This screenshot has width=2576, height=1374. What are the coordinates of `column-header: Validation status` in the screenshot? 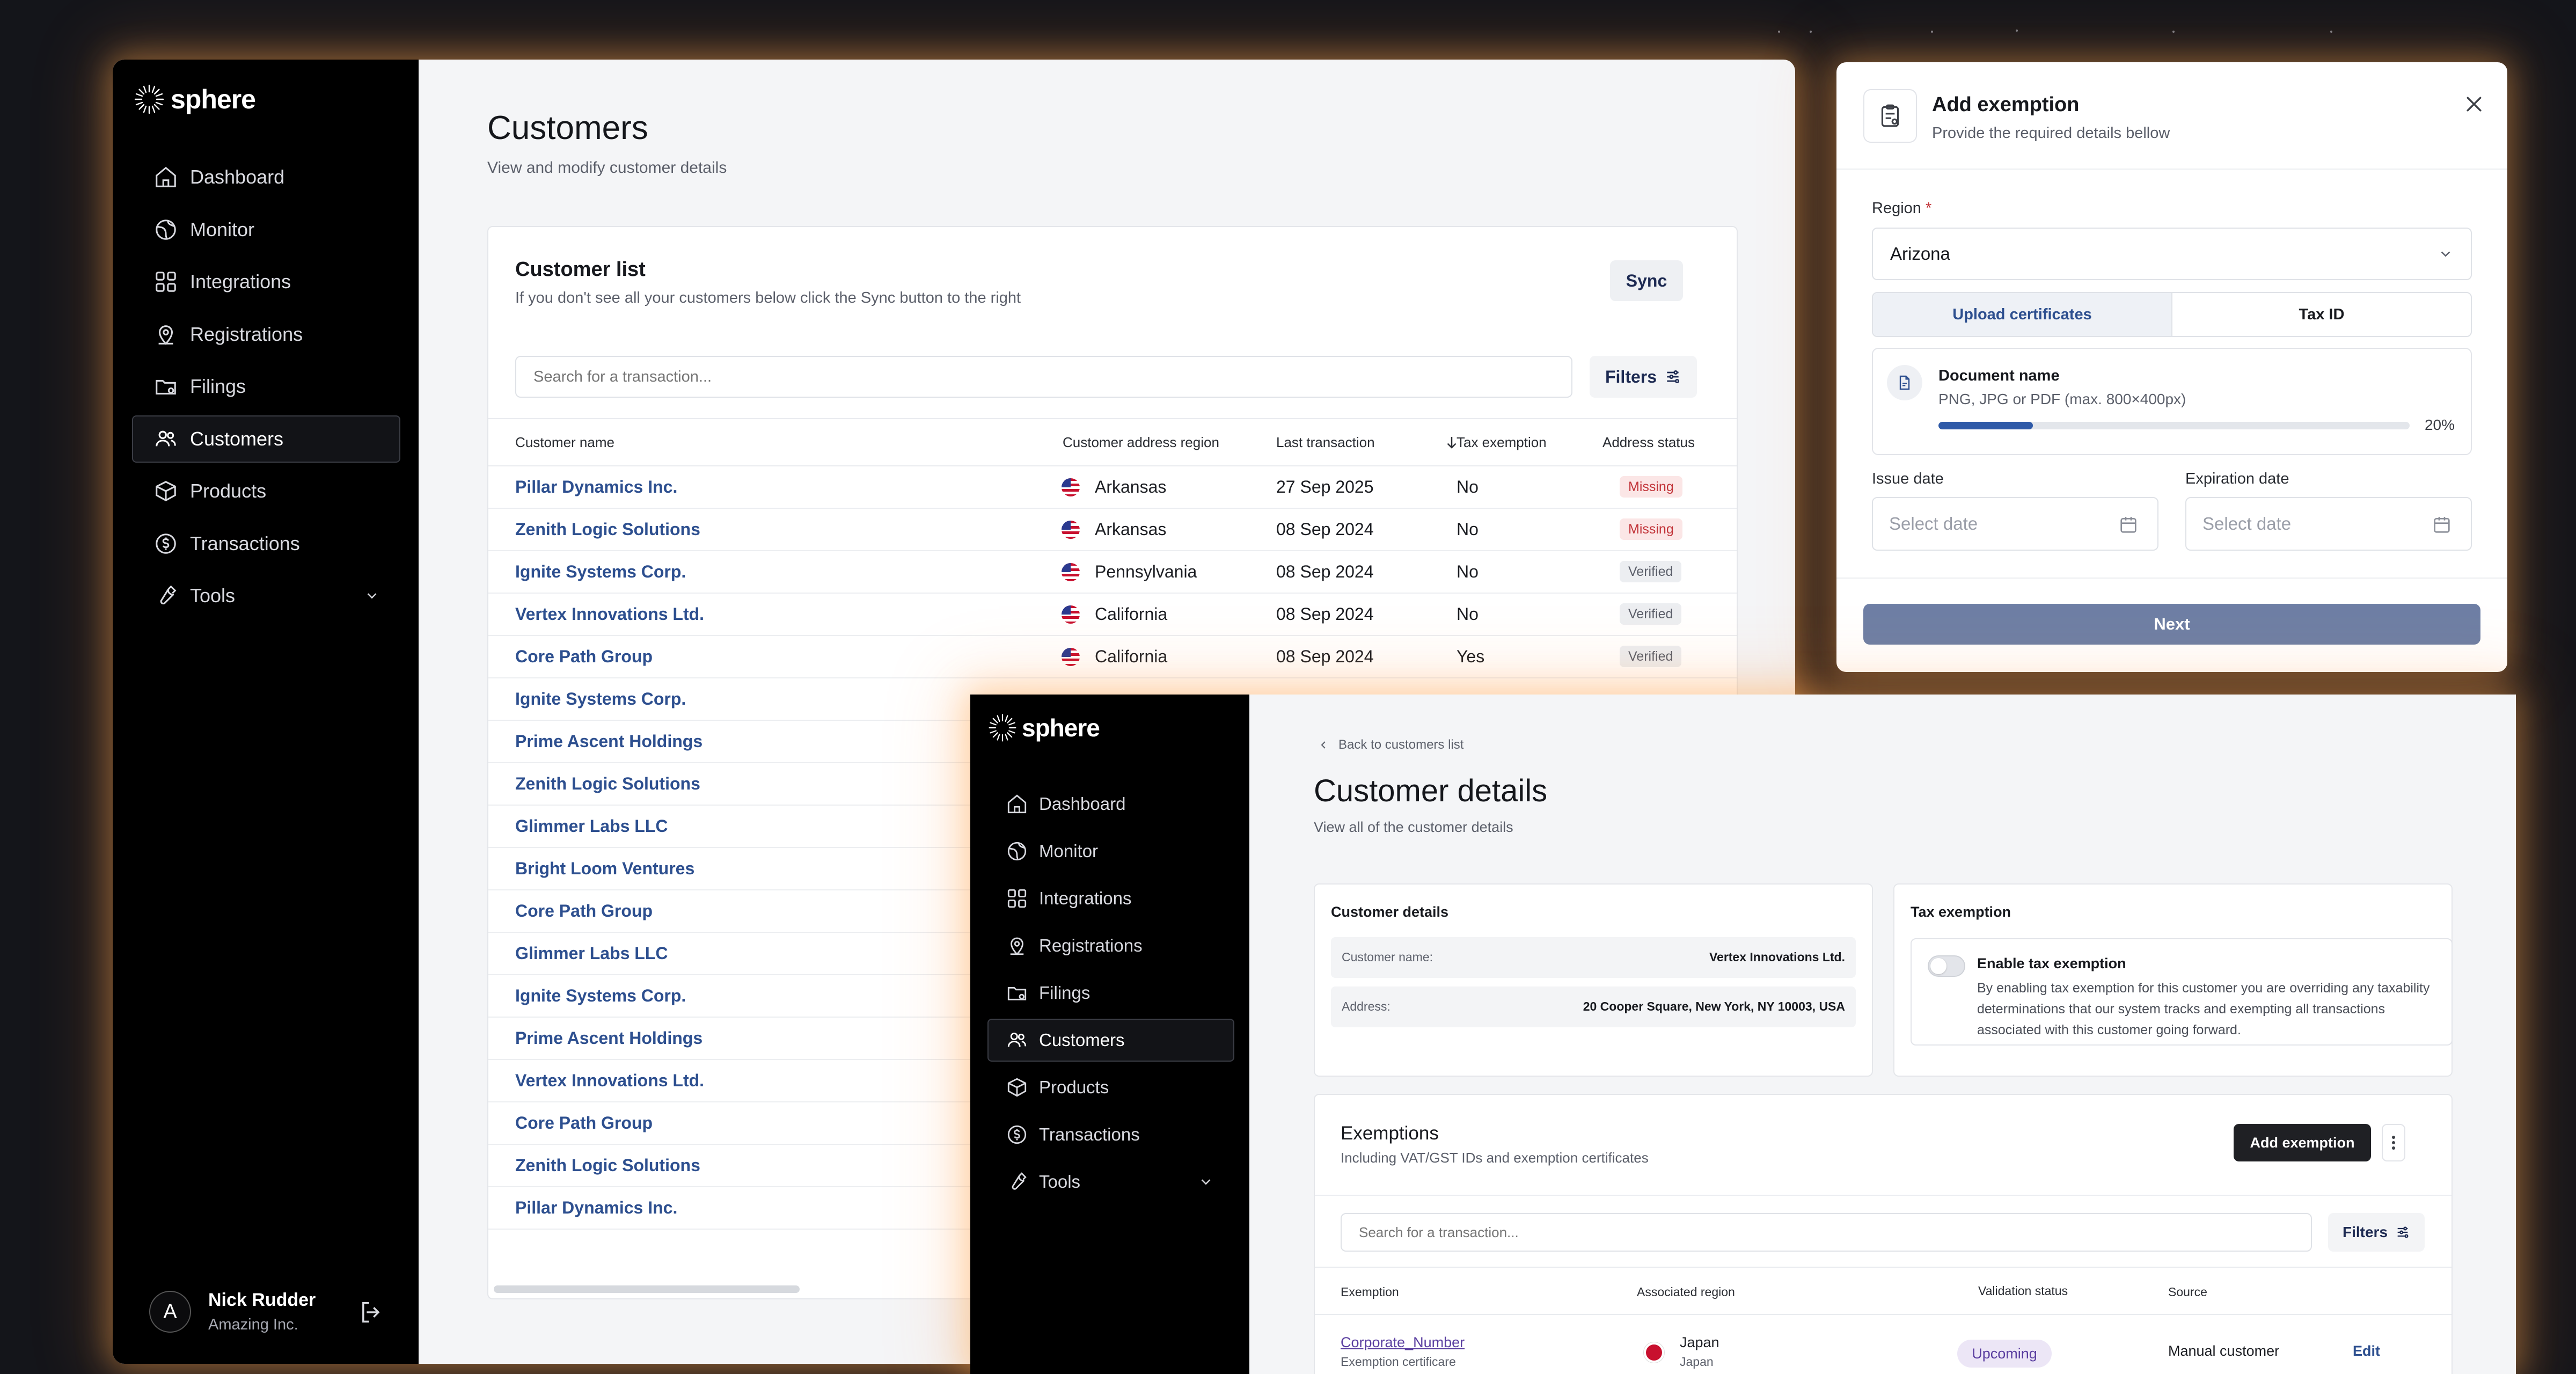 It's located at (2023, 1291).